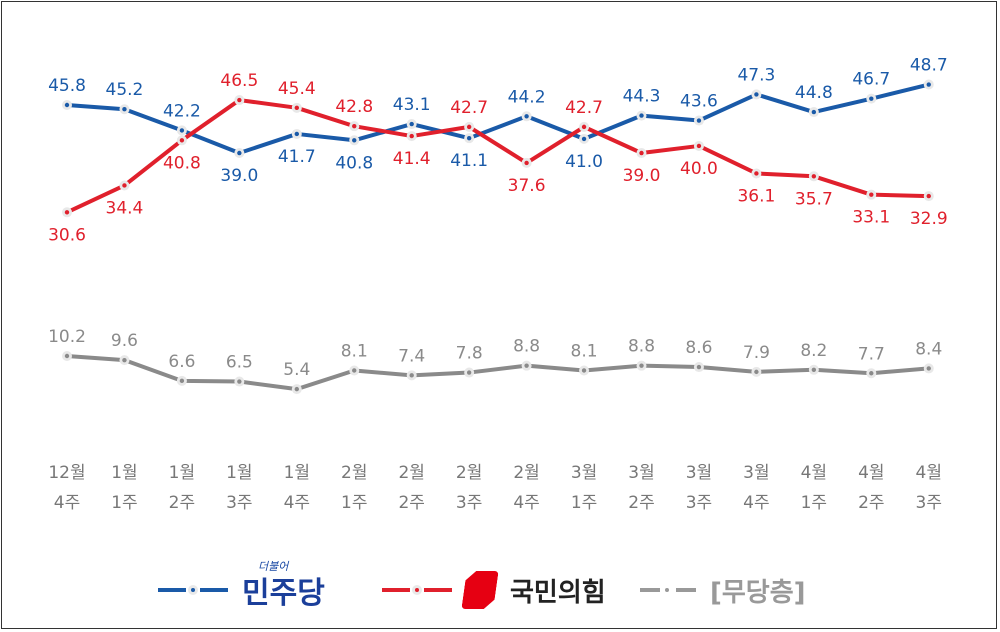 The height and width of the screenshot is (632, 1000). What do you see at coordinates (283, 593) in the screenshot?
I see `legend-dem-label: 민주당` at bounding box center [283, 593].